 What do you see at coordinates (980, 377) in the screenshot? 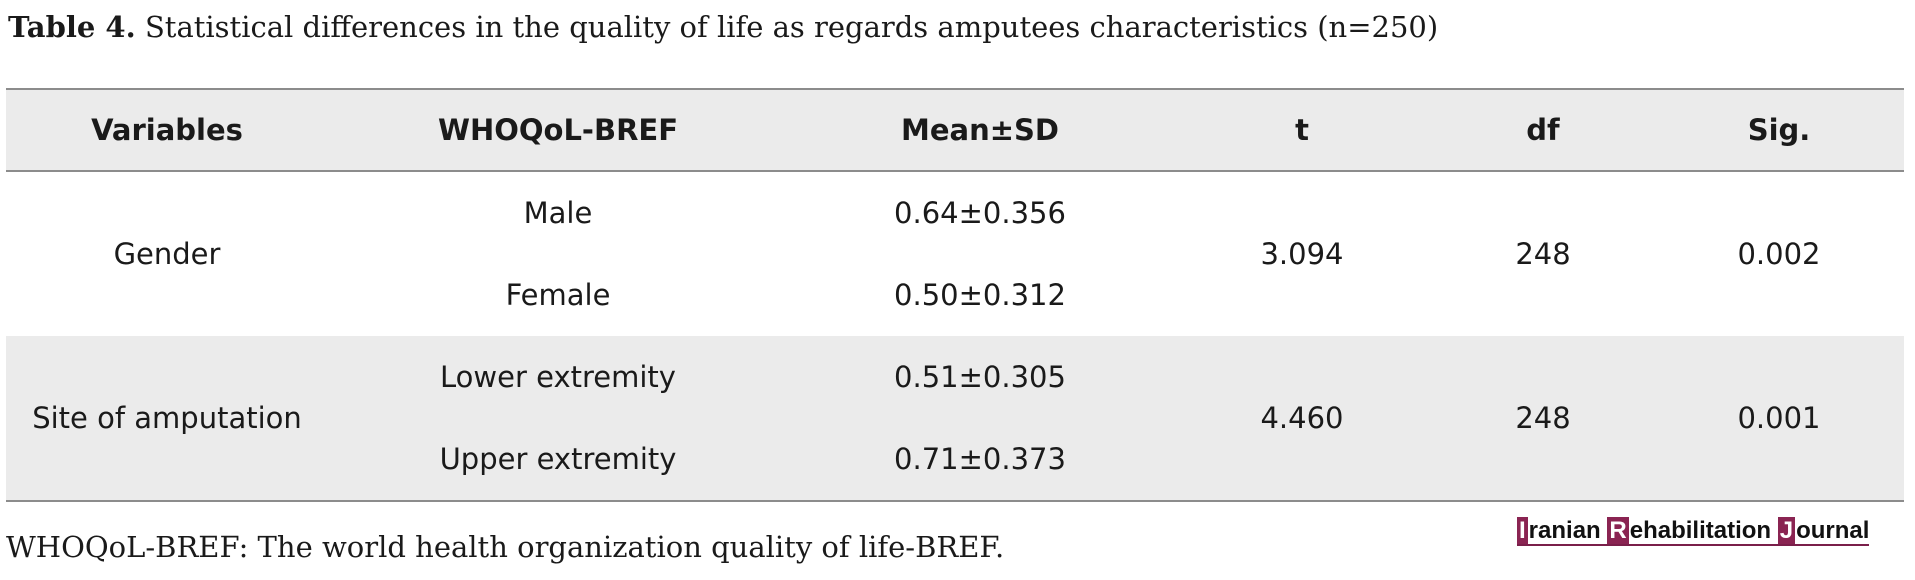
I see `cell-mean-sd: 0.51±0.305` at bounding box center [980, 377].